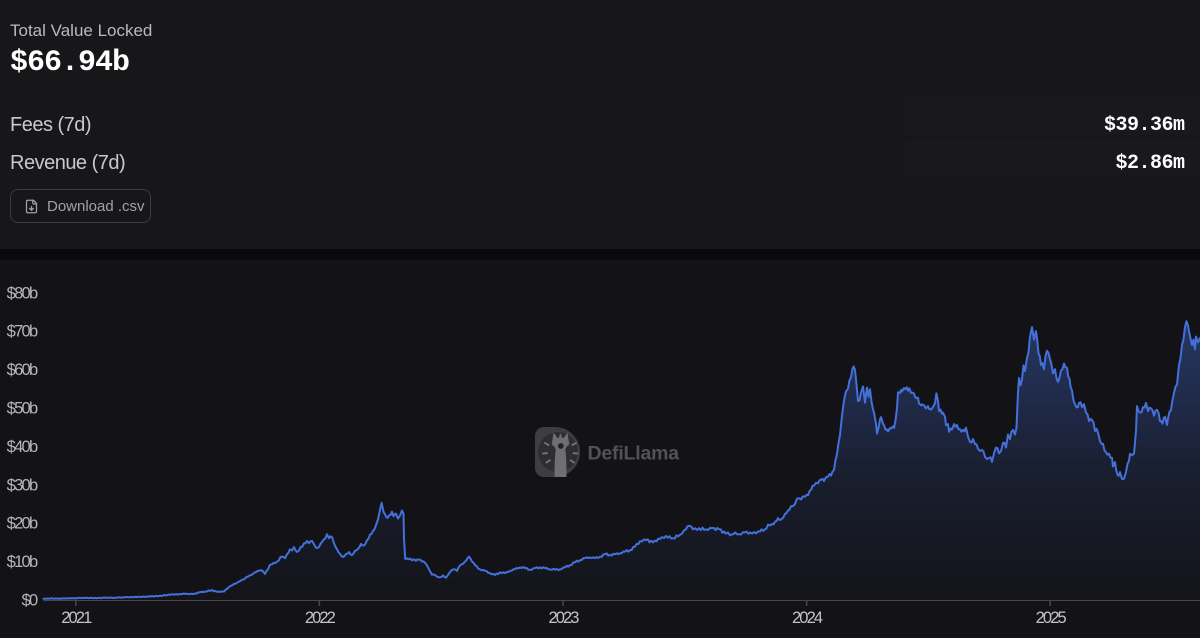  Describe the element at coordinates (1051, 618) in the screenshot. I see `svg-text: 2025` at that location.